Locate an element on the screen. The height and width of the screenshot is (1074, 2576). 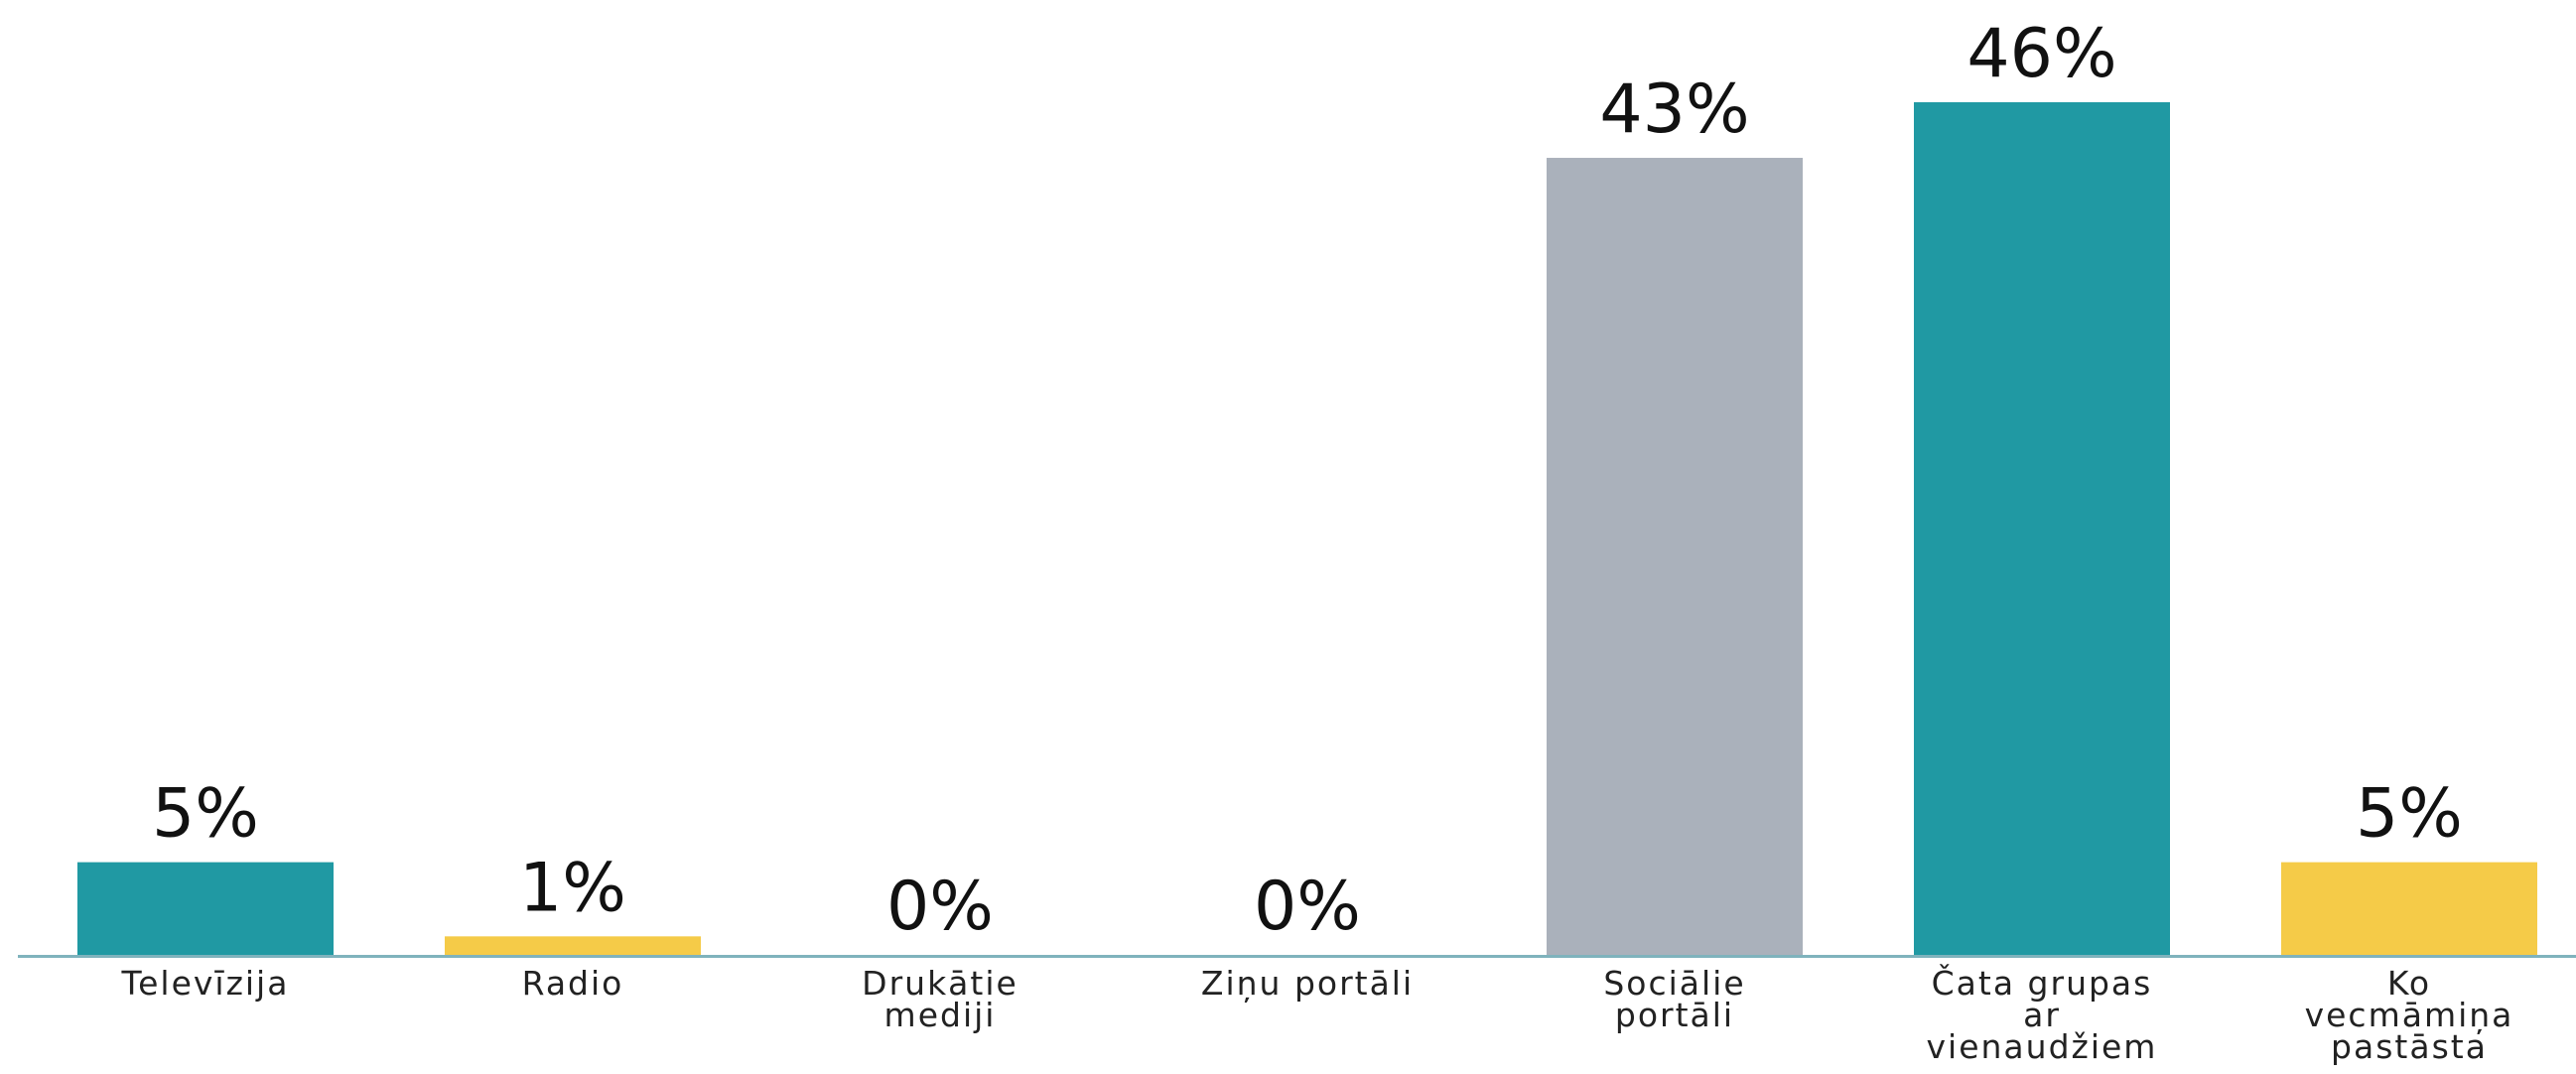
value-label-0: 5% is located at coordinates (205, 814).